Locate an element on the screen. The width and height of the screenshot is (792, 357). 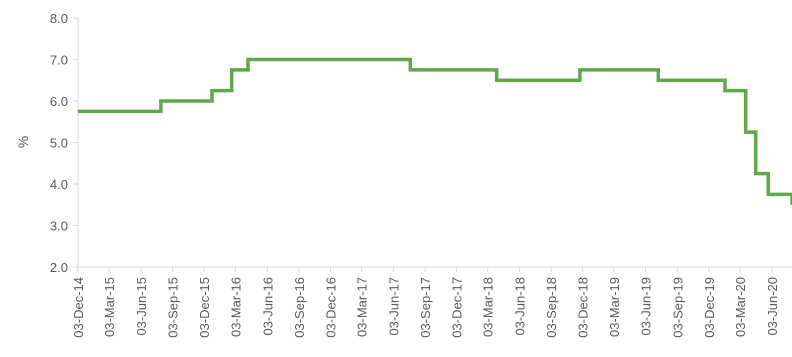
x-tick-label: 03-Dec-17 is located at coordinates (457, 307).